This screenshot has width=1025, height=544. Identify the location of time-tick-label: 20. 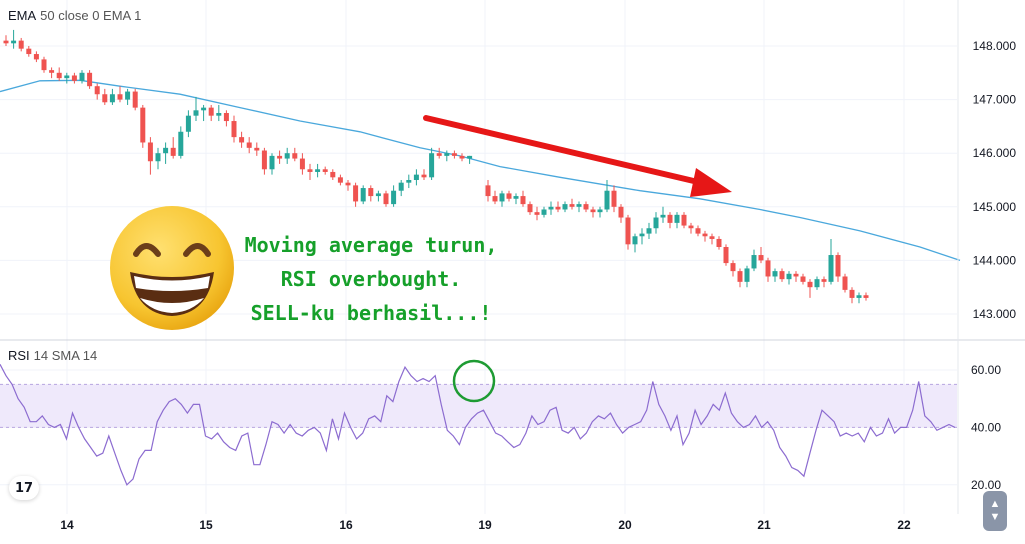
(625, 525).